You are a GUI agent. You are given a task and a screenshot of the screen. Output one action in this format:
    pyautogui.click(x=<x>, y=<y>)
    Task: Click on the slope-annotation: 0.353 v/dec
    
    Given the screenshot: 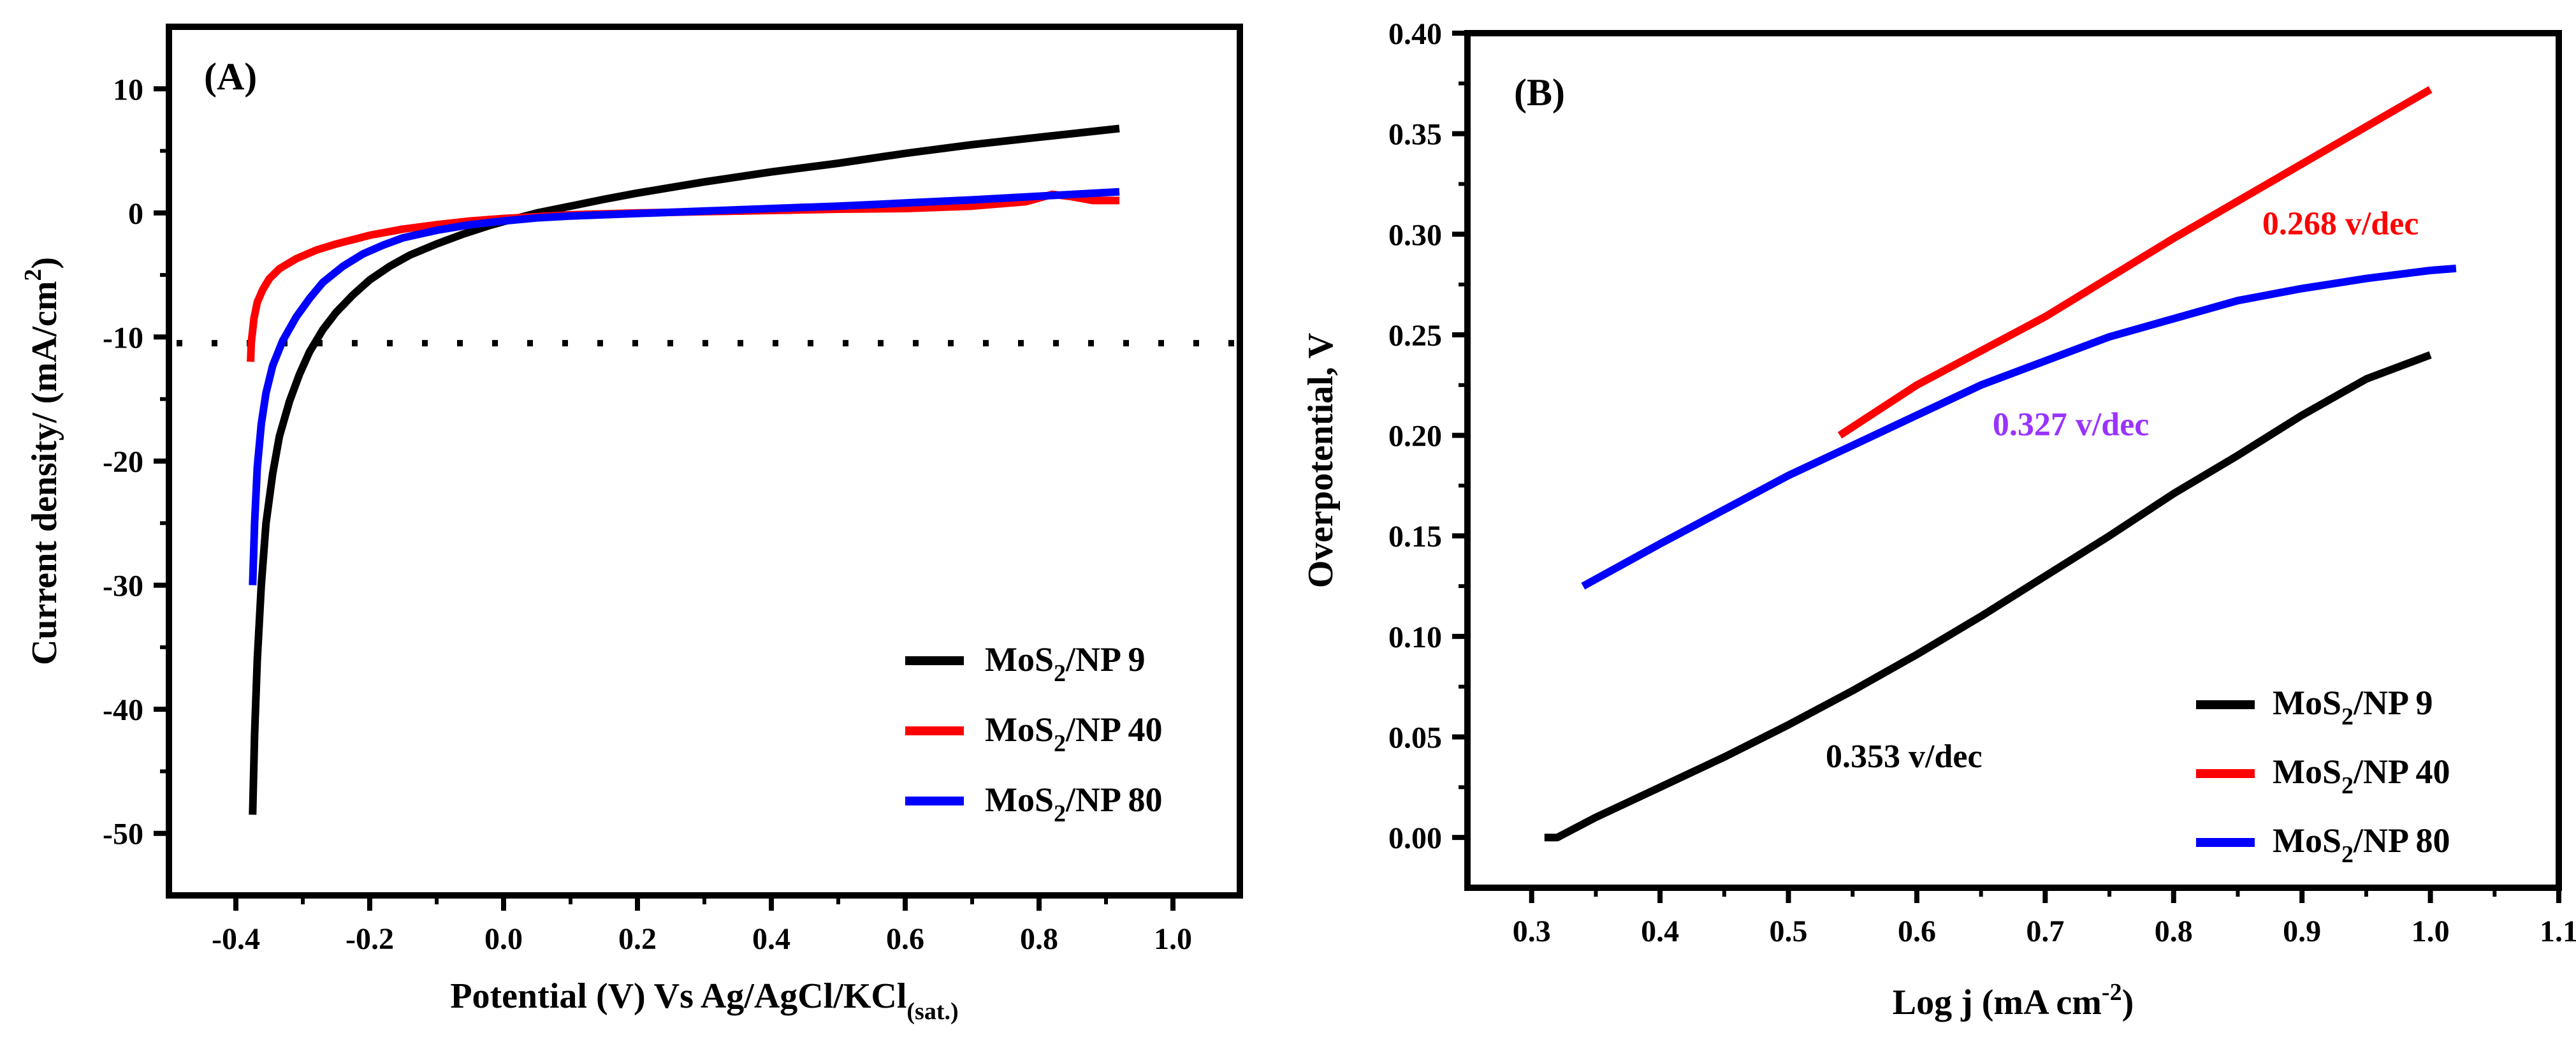 What is the action you would take?
    pyautogui.click(x=1904, y=757)
    